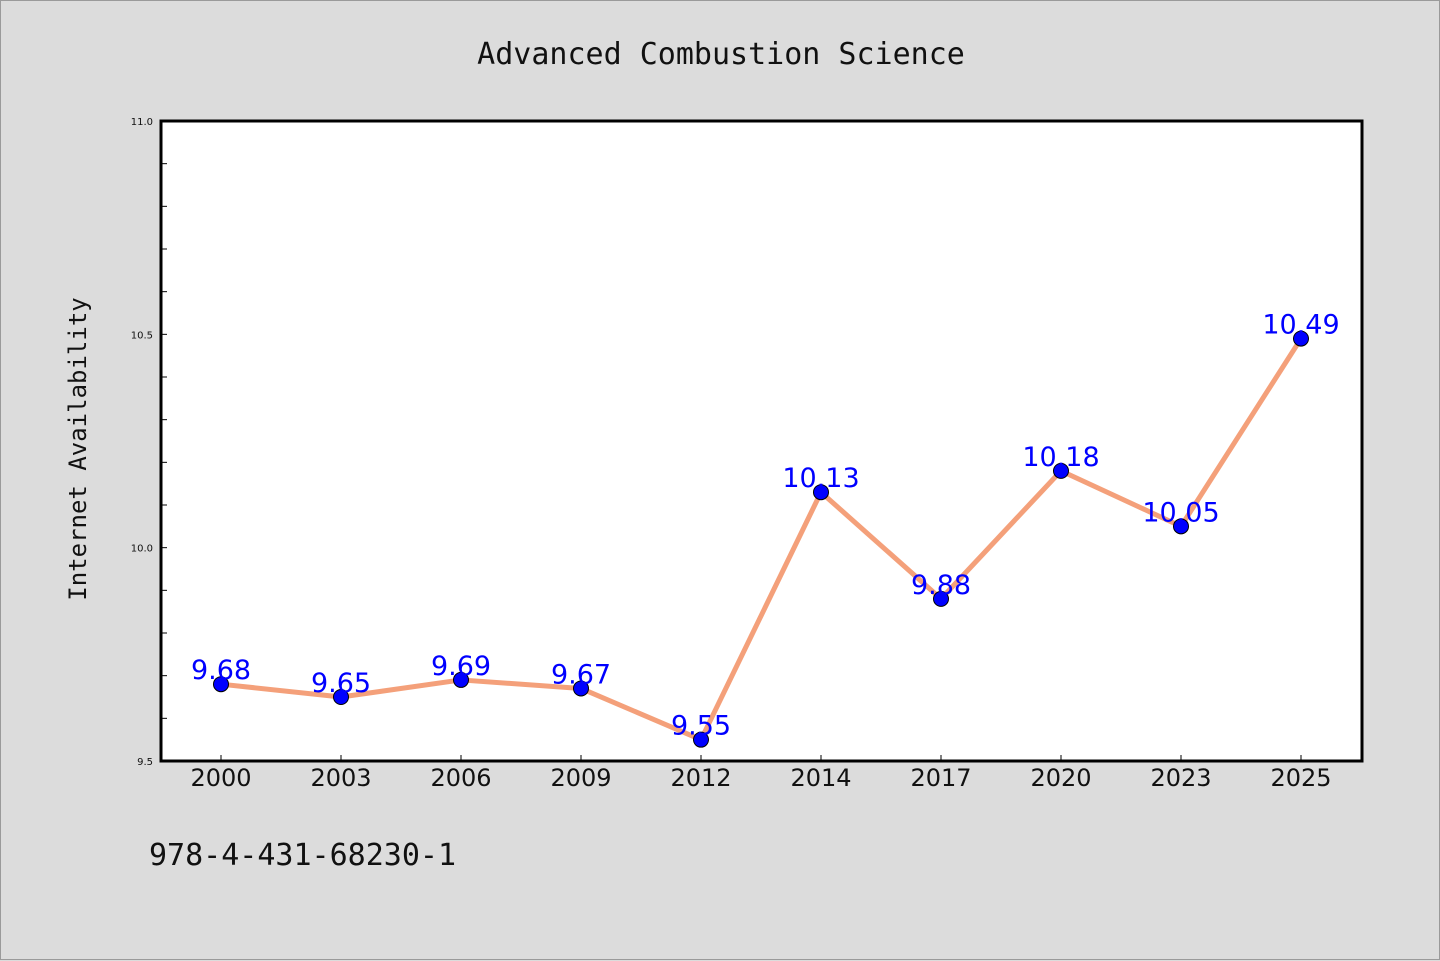 The height and width of the screenshot is (961, 1440). I want to click on x-tick-label: 2006, so click(460, 778).